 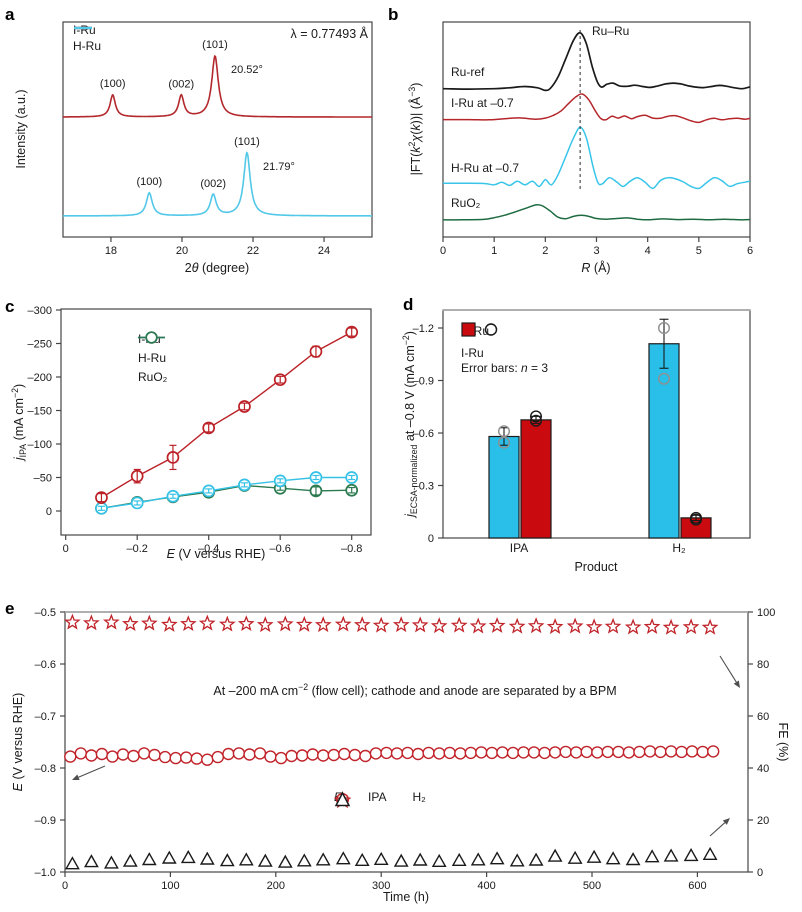 I want to click on b-x-axis-label: R (Å), so click(x=596, y=268).